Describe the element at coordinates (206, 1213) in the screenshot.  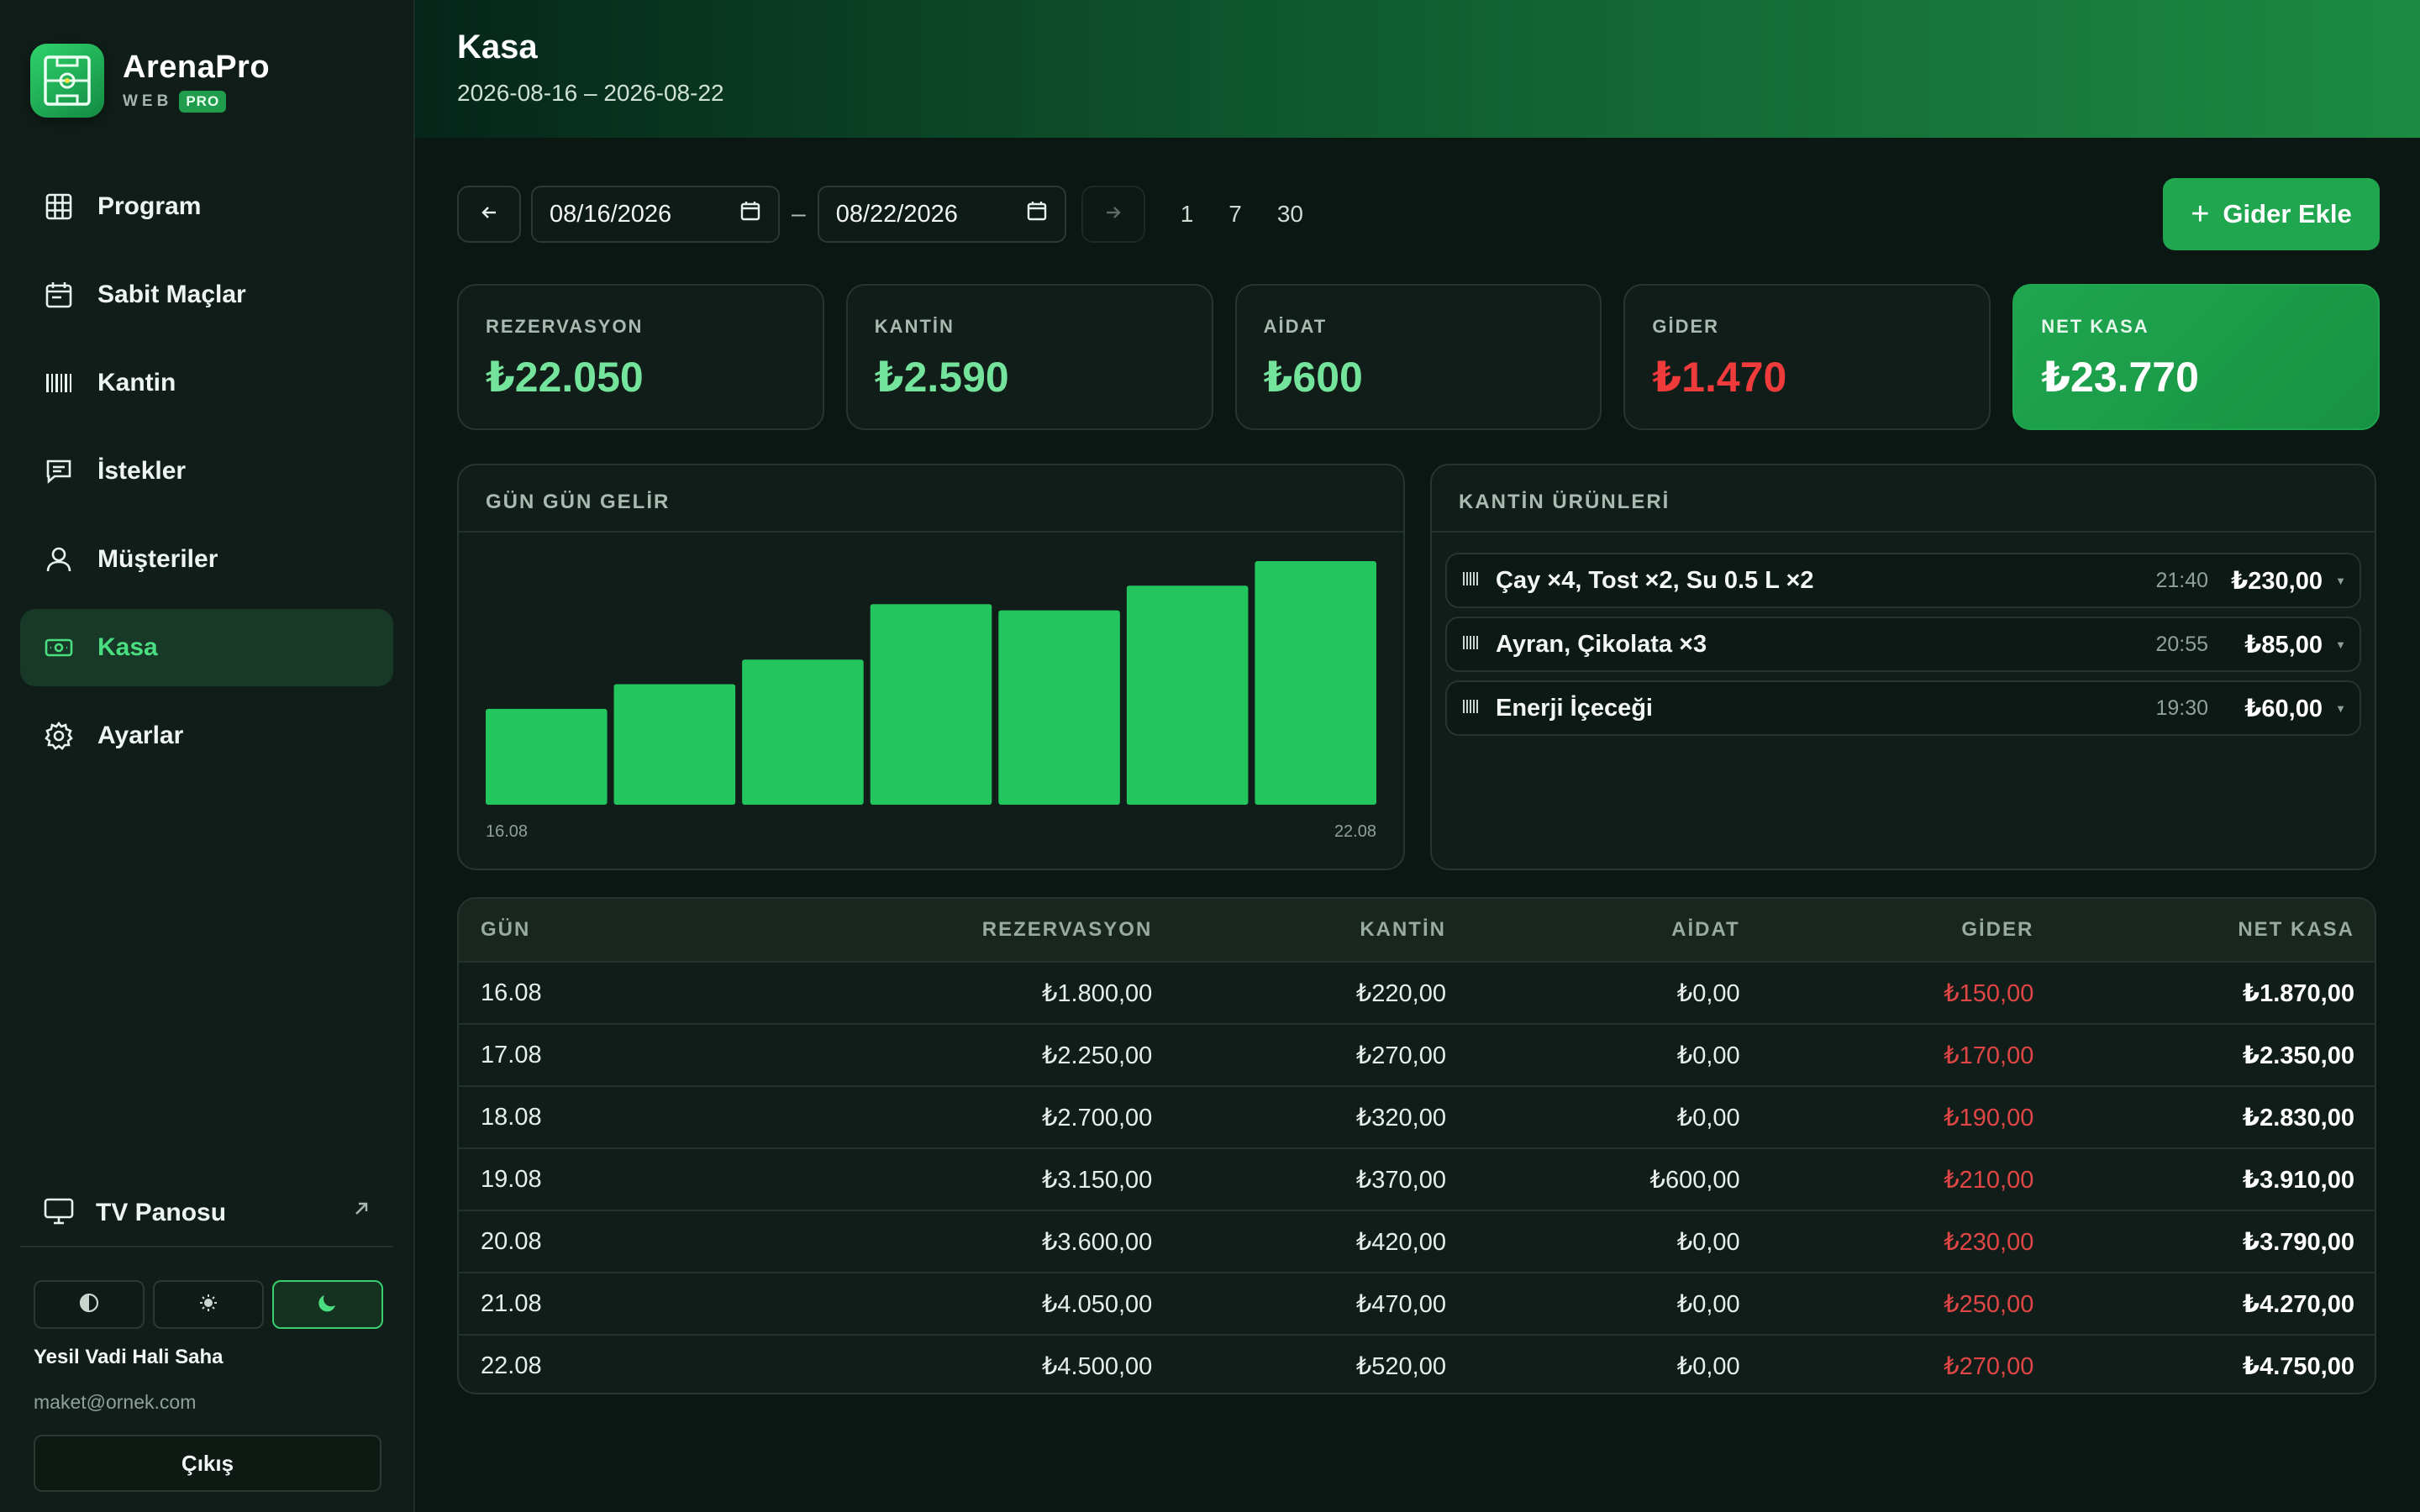
I see `tv-panel-link: TV Panosu` at that location.